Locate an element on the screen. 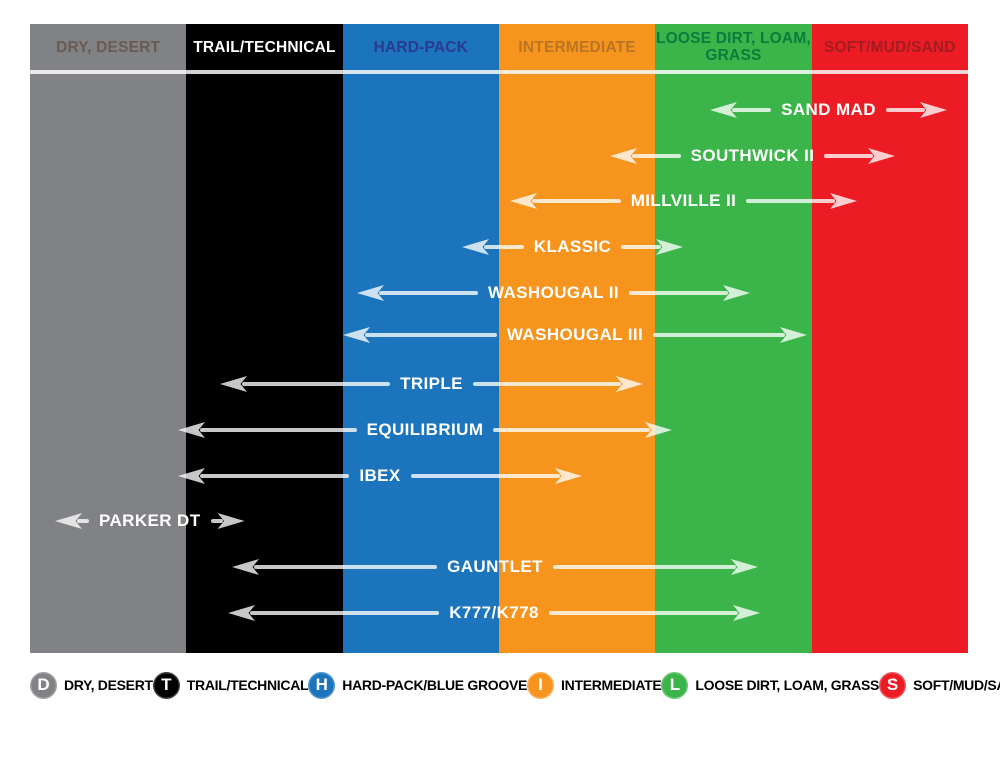 The image size is (1000, 769). column-hard-pack: HARD-PACK is located at coordinates (420, 338).